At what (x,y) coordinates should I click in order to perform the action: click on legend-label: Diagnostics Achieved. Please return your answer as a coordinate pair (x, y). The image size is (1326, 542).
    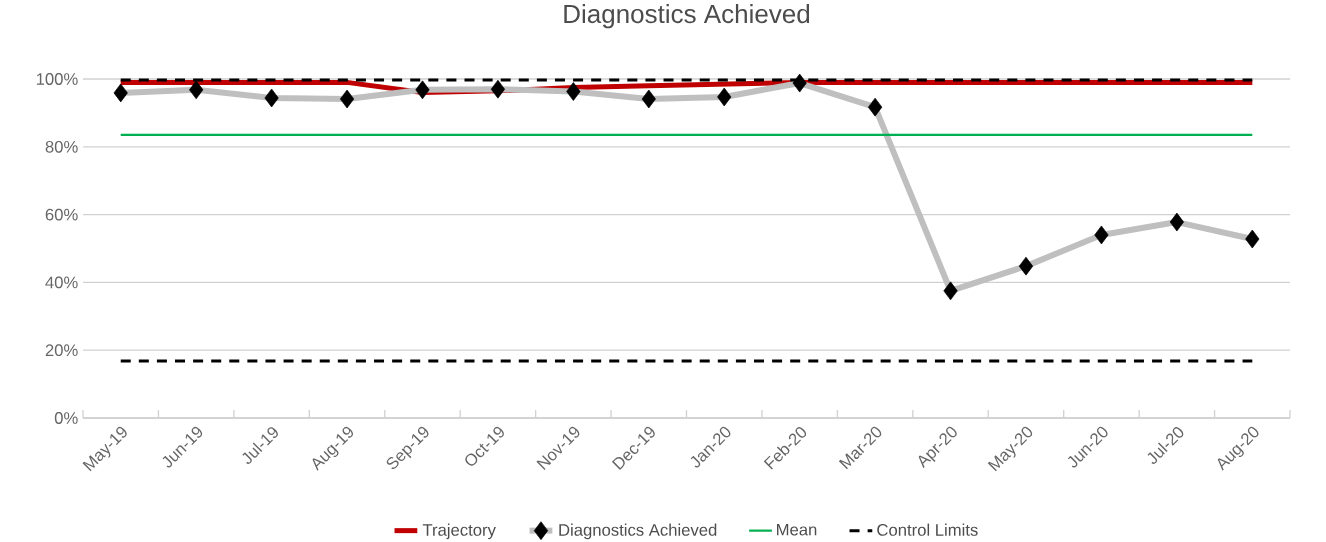
    Looking at the image, I should click on (638, 531).